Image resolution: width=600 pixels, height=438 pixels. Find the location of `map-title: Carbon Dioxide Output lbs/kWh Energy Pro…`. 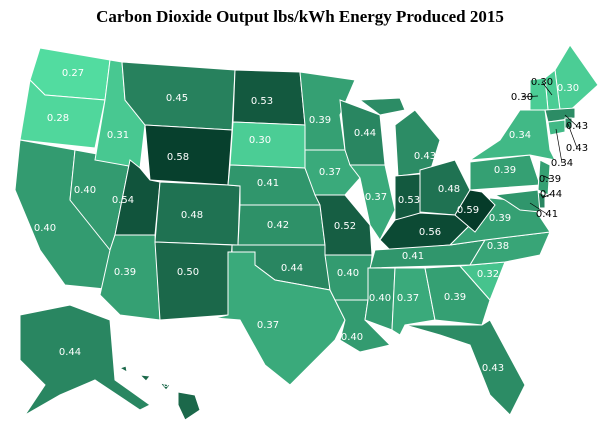

map-title: Carbon Dioxide Output lbs/kWh Energy Pro… is located at coordinates (300, 16).